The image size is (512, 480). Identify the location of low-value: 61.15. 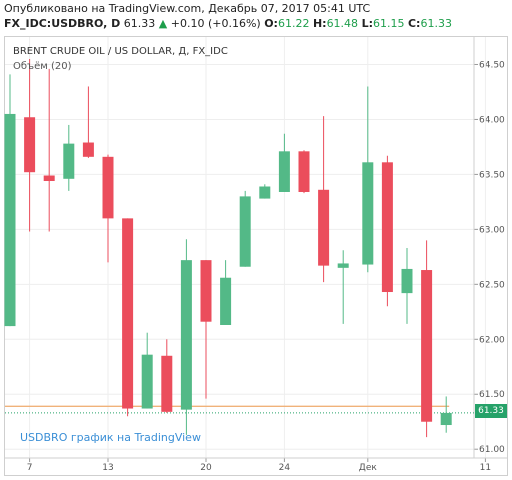
(388, 23).